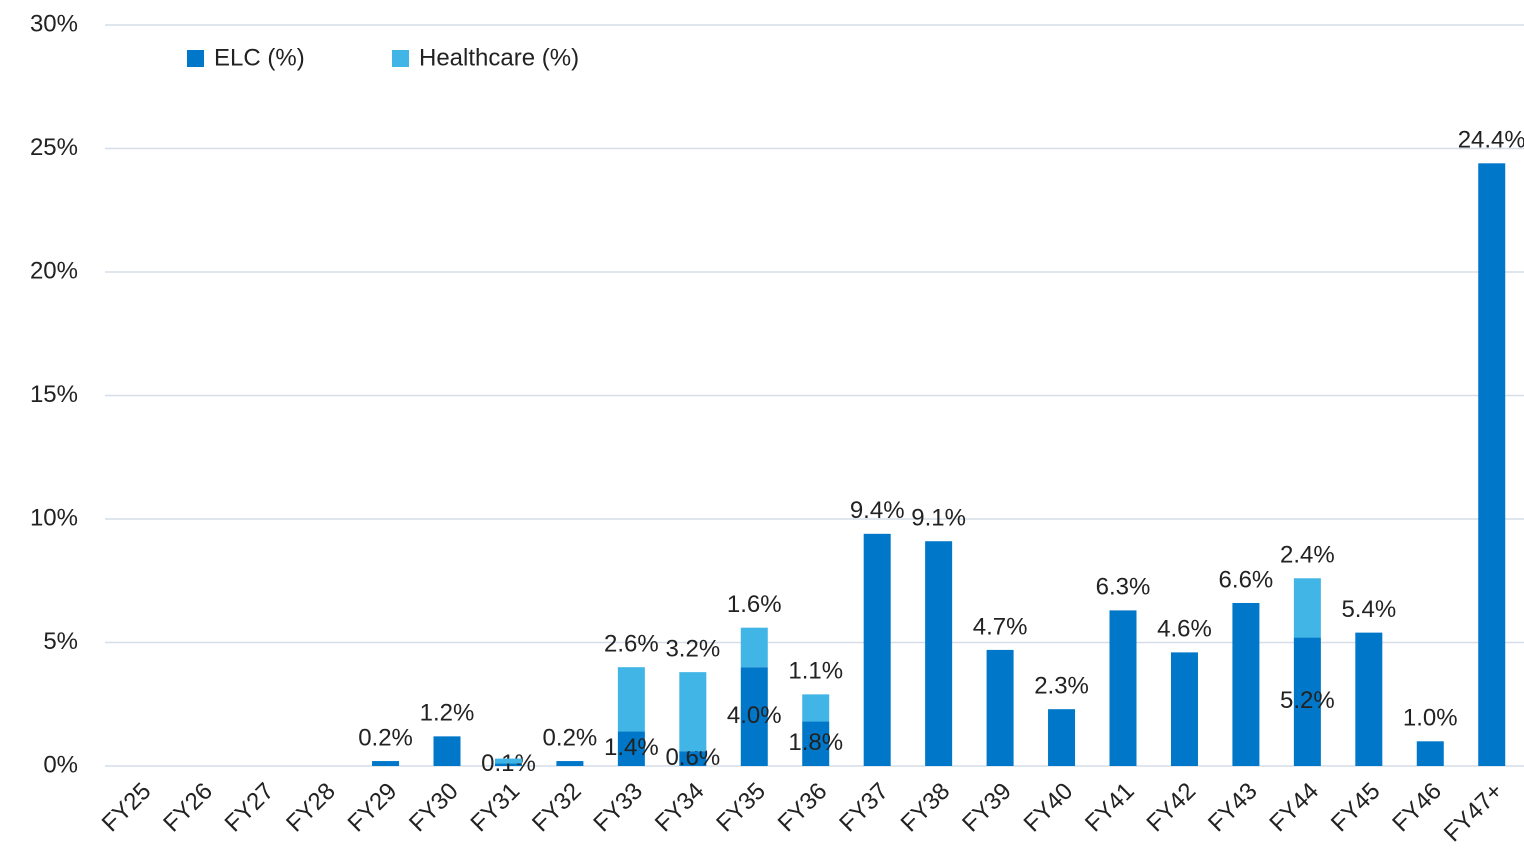  What do you see at coordinates (1123, 587) in the screenshot?
I see `data-label: 6.3%` at bounding box center [1123, 587].